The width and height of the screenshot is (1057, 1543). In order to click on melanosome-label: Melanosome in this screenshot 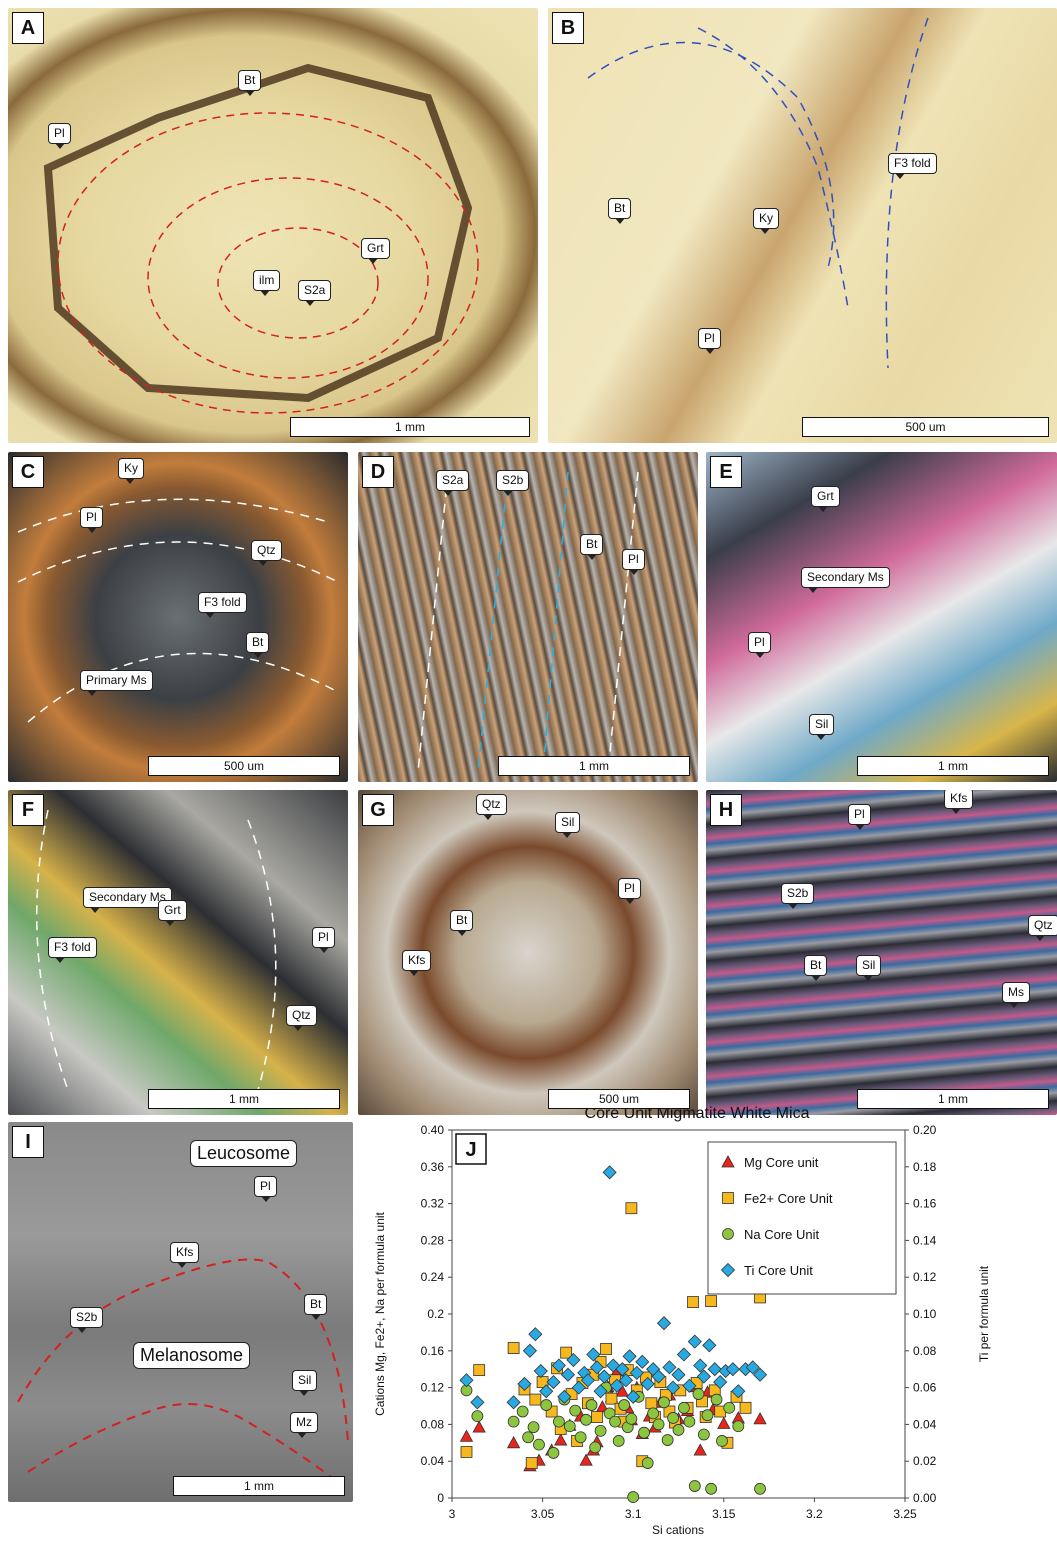, I will do `click(192, 1355)`.